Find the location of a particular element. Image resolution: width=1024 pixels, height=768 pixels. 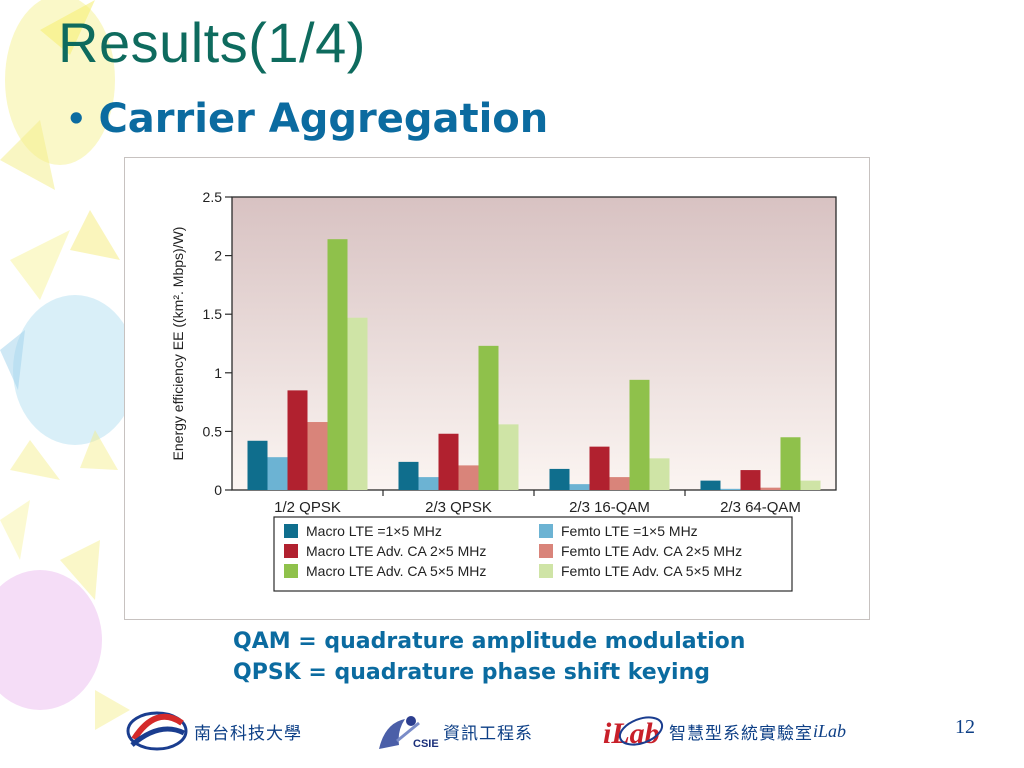

legend-label: Femto LTE Adv. CA 2×5 MHz is located at coordinates (651, 551).